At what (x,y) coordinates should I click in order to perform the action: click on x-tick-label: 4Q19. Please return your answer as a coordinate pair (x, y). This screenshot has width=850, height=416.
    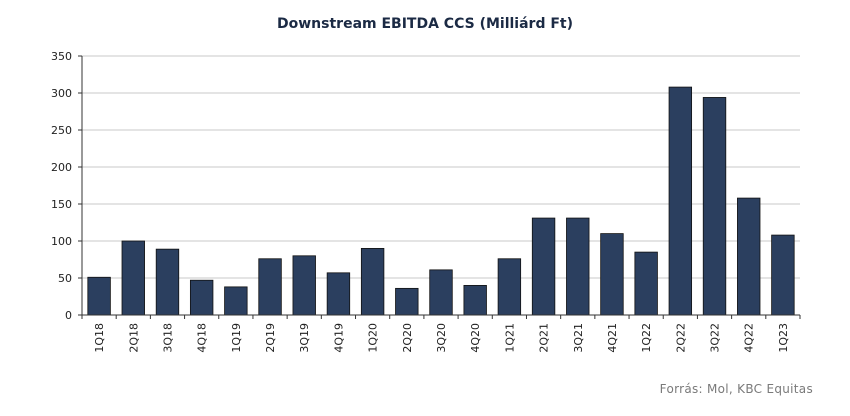
    Looking at the image, I should click on (338, 338).